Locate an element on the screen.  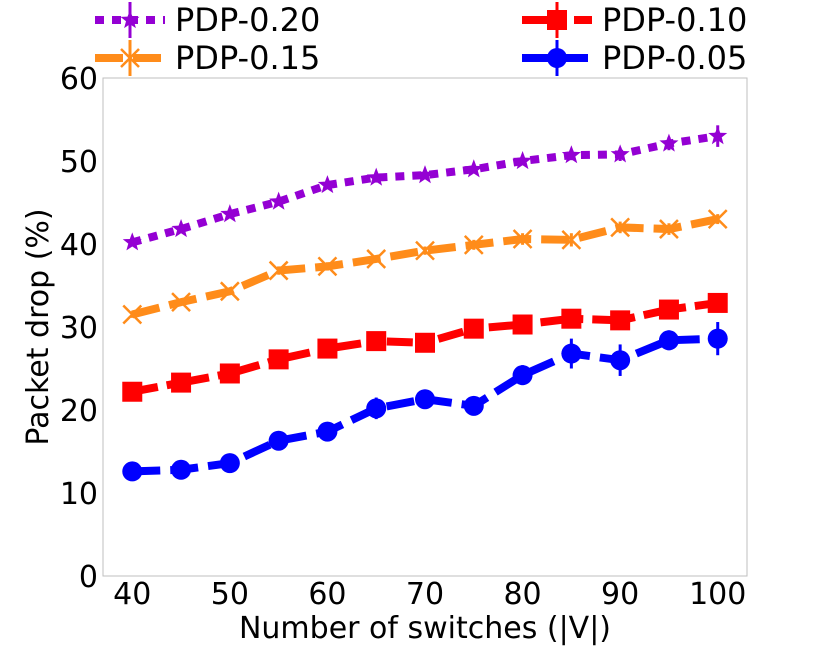
x-tick-label: 50 is located at coordinates (230, 594).